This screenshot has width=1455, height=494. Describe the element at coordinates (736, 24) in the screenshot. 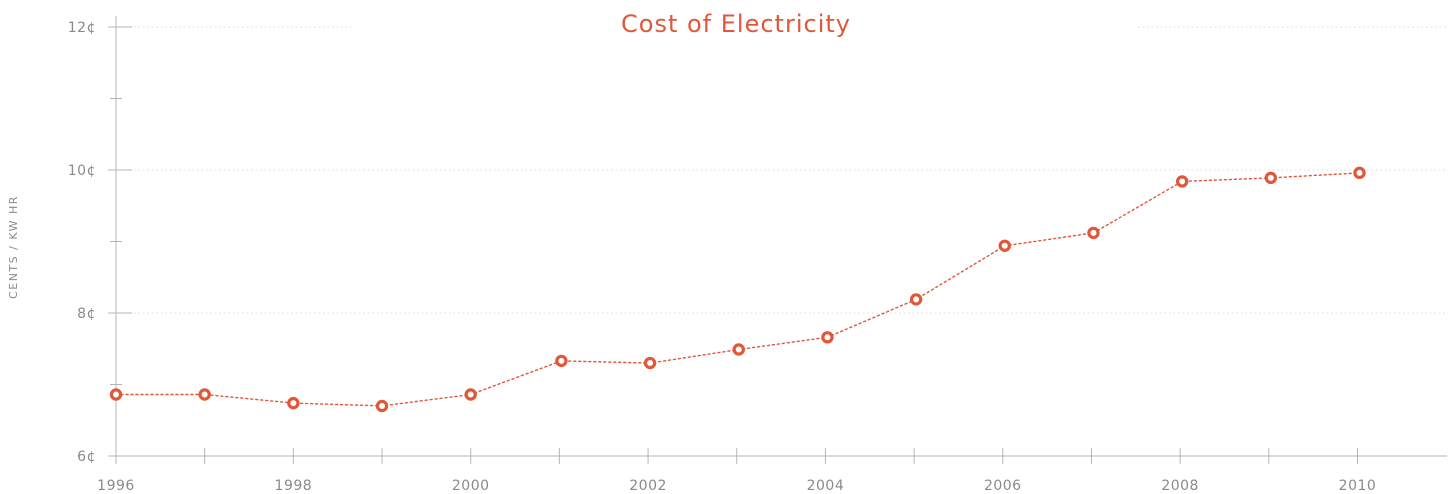

I see `chart-title: Cost of Electricity` at that location.